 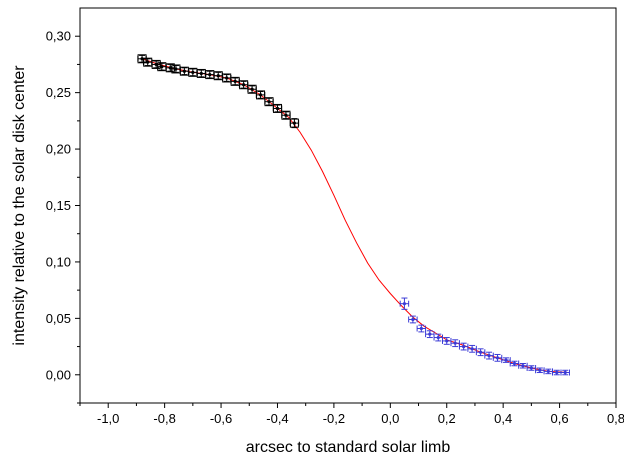 I want to click on x-tick-label: 0,0, so click(x=390, y=418).